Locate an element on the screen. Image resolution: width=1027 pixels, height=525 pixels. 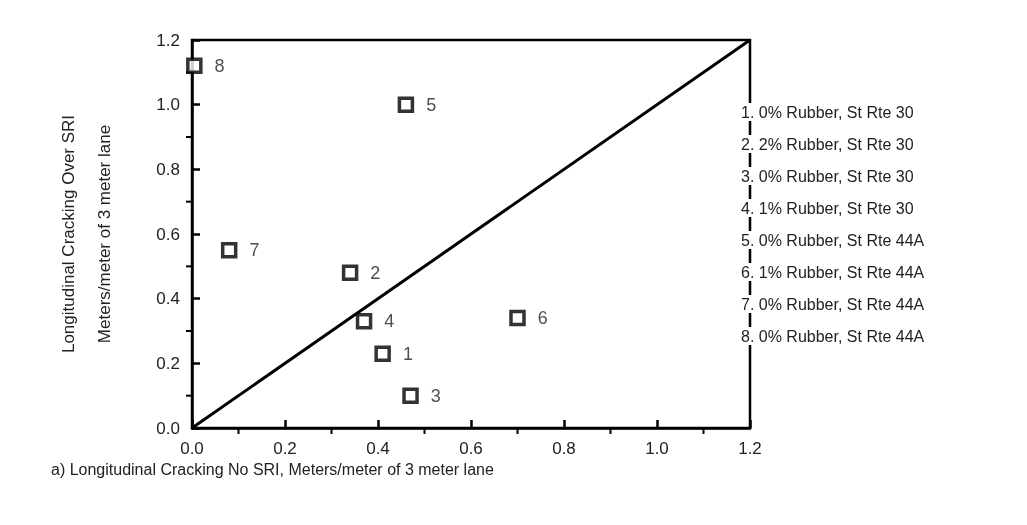
y-tick-label: 1.2 is located at coordinates (168, 40).